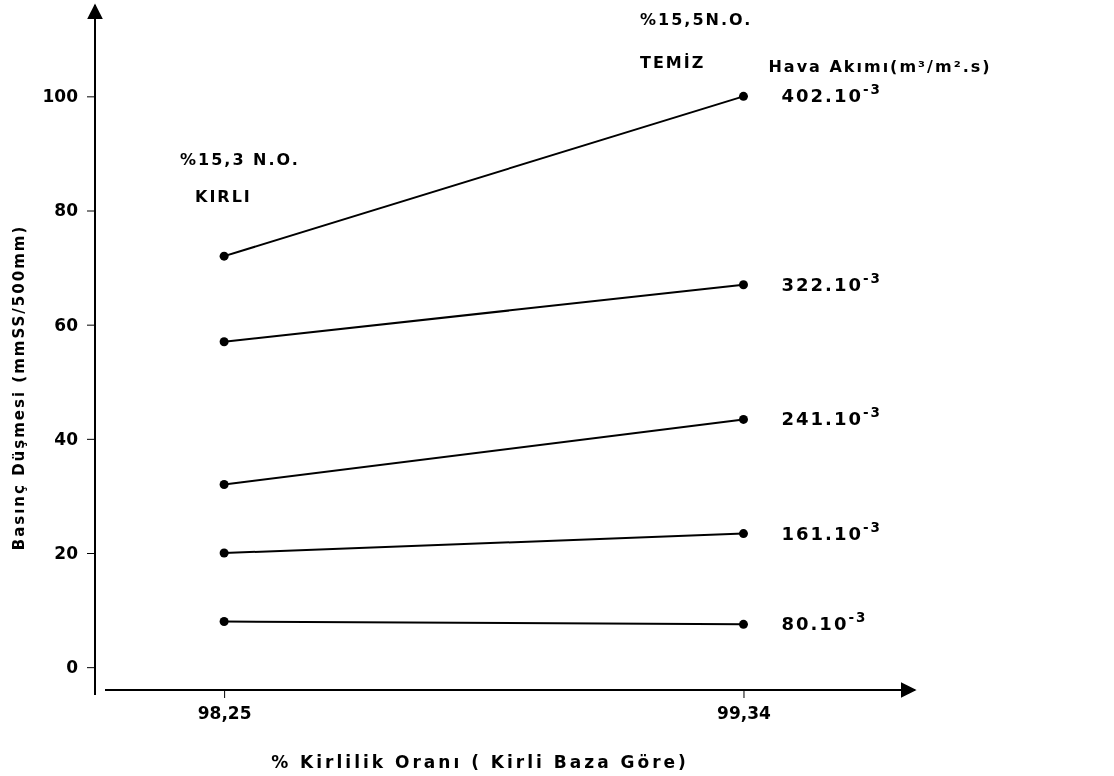  What do you see at coordinates (696, 19) in the screenshot?
I see `annotation: %15,5N.O.` at bounding box center [696, 19].